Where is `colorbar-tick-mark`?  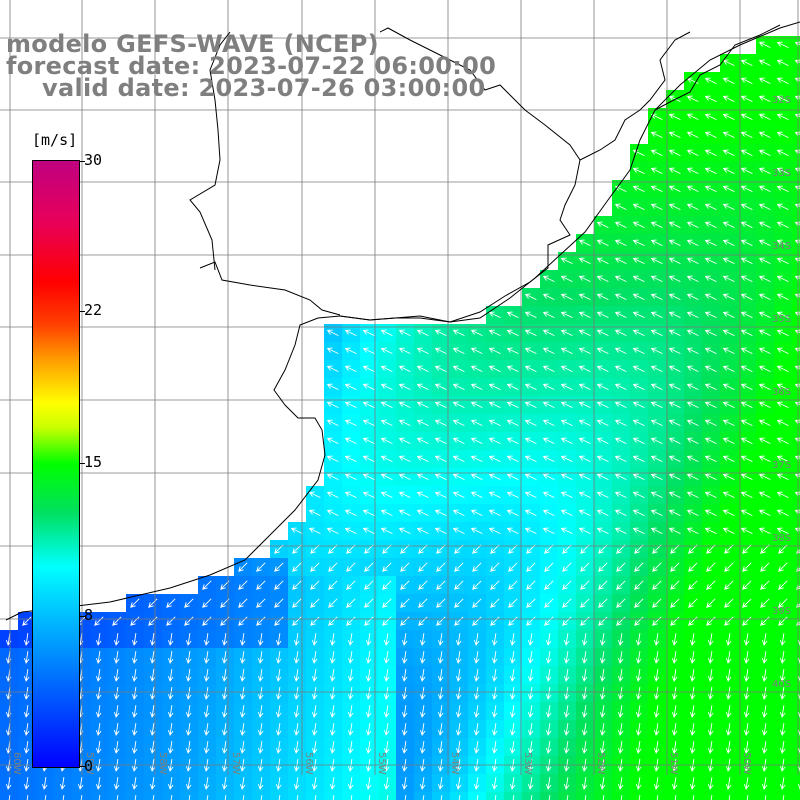
colorbar-tick-mark is located at coordinates (82, 616).